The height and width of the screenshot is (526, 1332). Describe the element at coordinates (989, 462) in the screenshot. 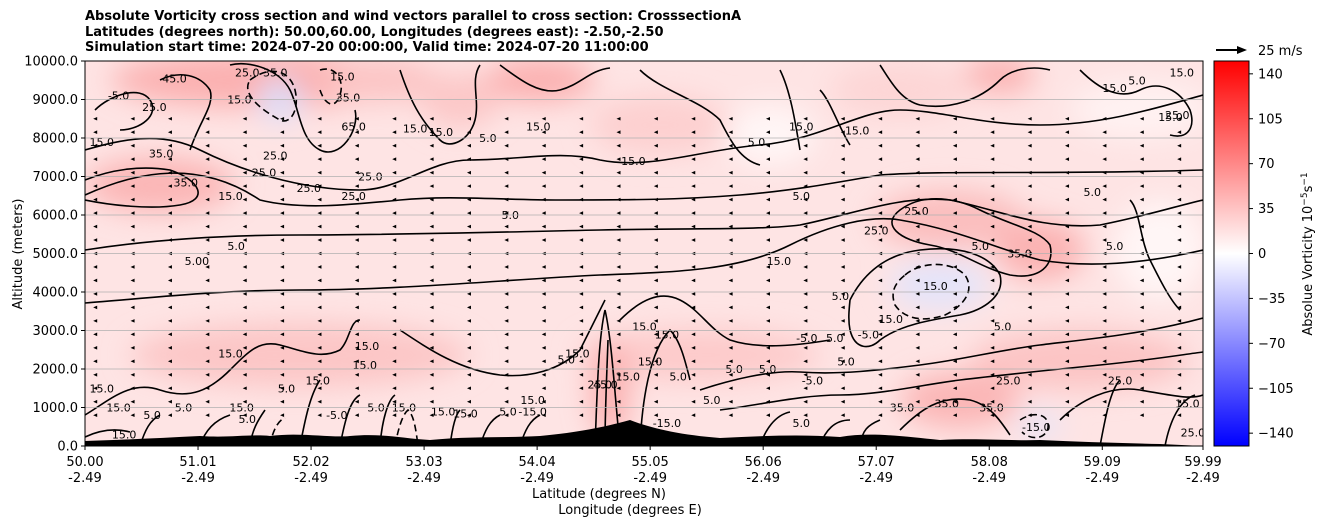

I see `x-tick-label-lat: 58.08` at that location.